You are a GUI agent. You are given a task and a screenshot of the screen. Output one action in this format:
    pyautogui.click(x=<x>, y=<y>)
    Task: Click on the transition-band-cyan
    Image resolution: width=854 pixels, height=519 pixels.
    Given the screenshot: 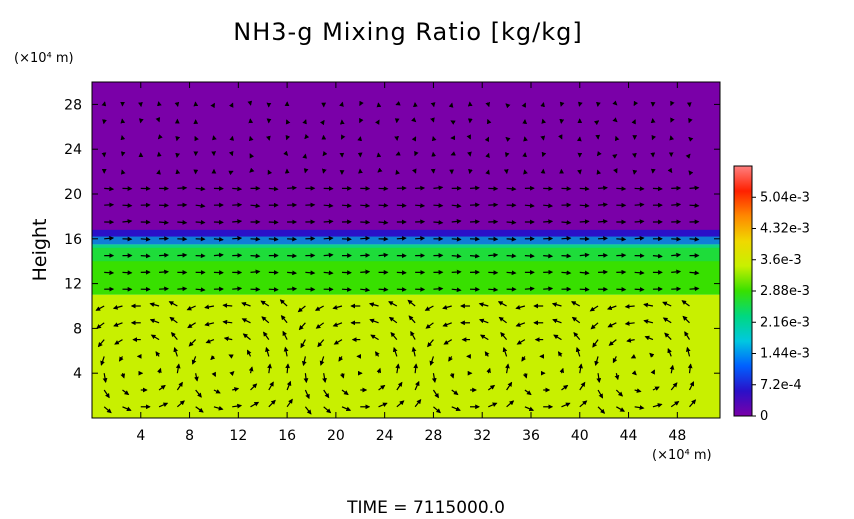 What is the action you would take?
    pyautogui.click(x=406, y=242)
    